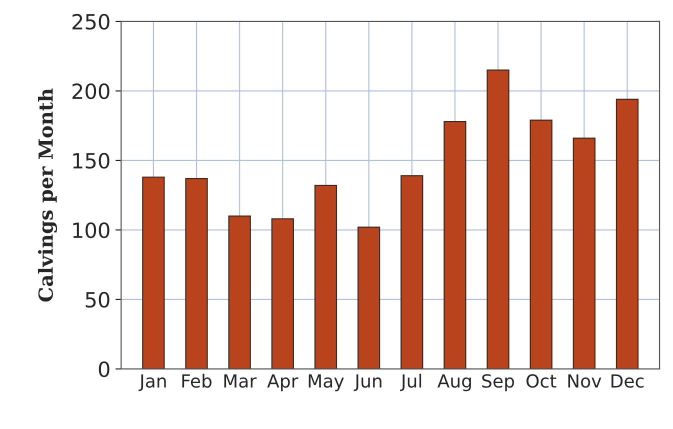 The height and width of the screenshot is (429, 673). I want to click on x-tick-label: Jan, so click(152, 383).